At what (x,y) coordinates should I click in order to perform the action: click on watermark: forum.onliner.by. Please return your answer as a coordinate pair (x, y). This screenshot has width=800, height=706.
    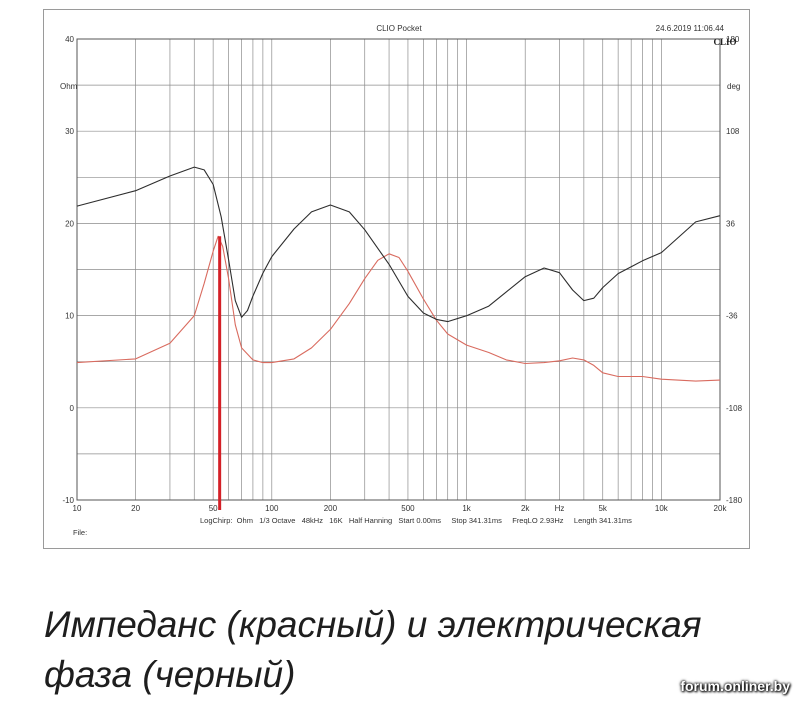
    Looking at the image, I should click on (735, 686).